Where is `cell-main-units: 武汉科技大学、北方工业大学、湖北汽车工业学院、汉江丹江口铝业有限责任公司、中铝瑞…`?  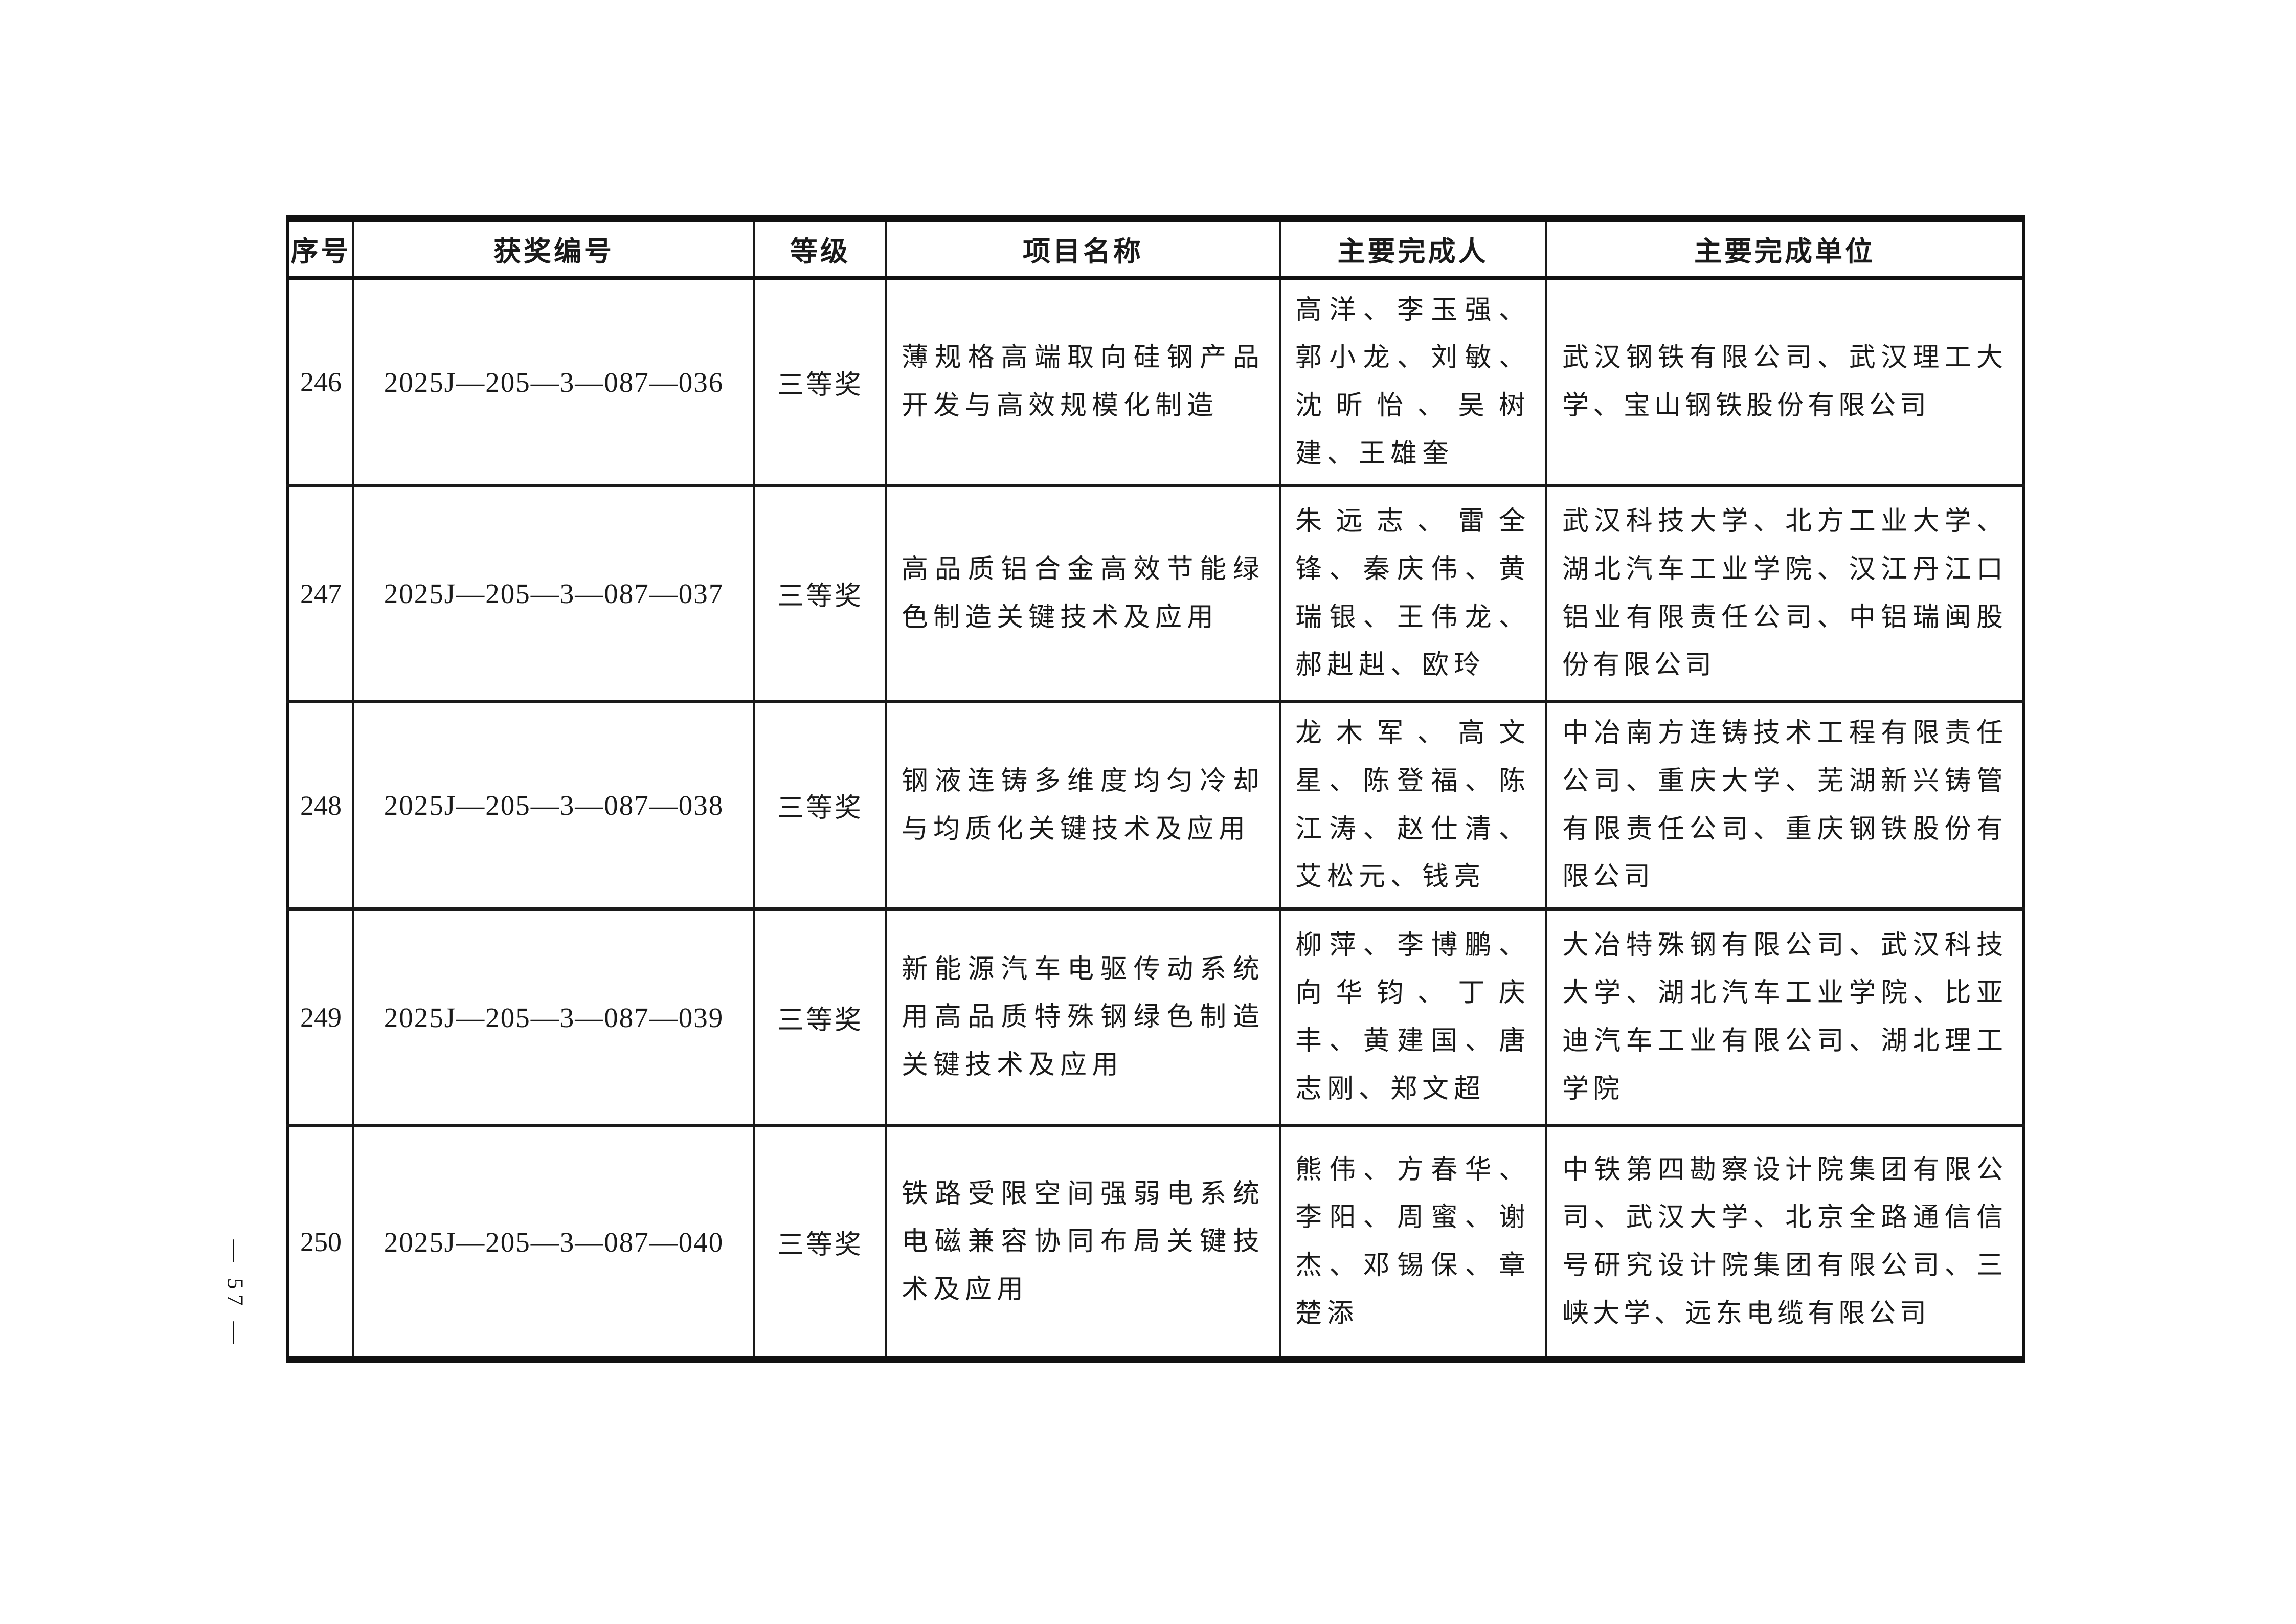 cell-main-units: 武汉科技大学、北方工业大学、湖北汽车工业学院、汉江丹江口铝业有限责任公司、中铝瑞… is located at coordinates (1785, 593).